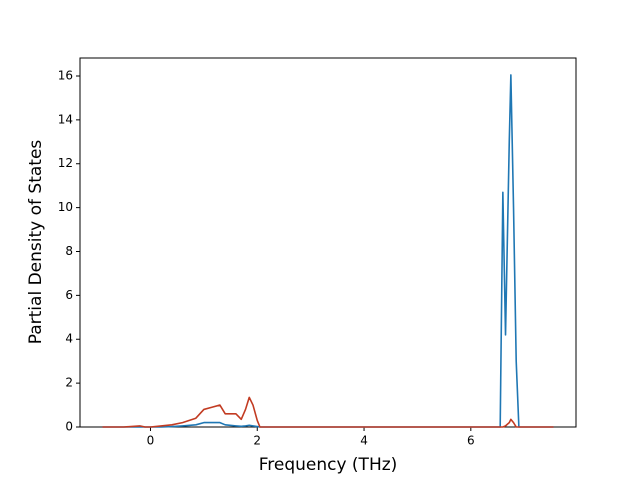  I want to click on series-line, so click(328, 412).